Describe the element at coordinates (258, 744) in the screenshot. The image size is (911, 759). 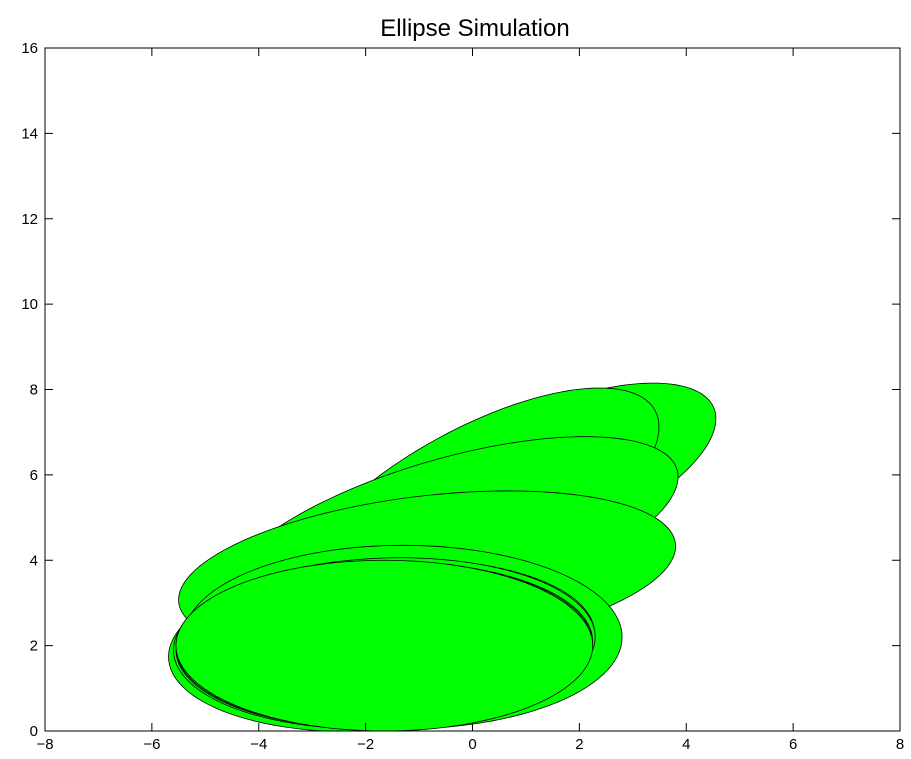
I see `x-tick-label: −4` at that location.